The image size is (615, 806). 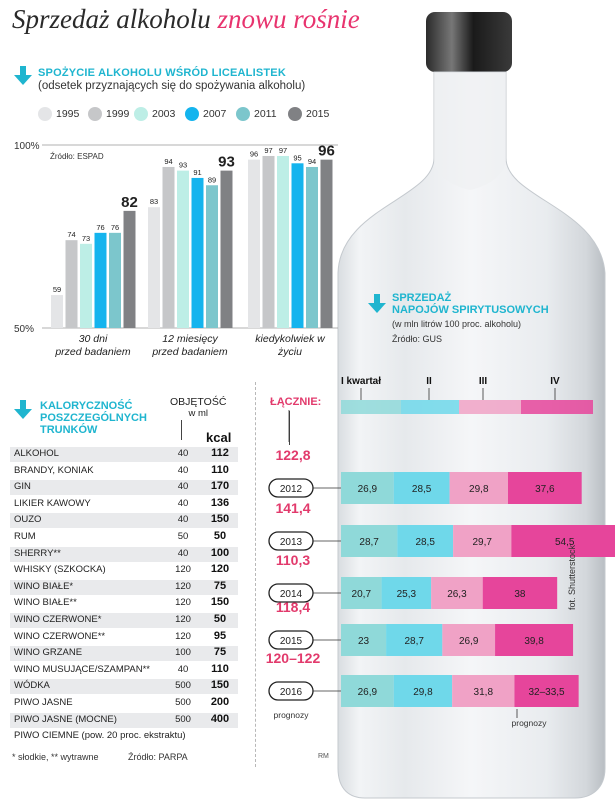 I want to click on section1-heading: SPOŻYCIE ALKOHOLU WŚRÓD LICEALISTEK, so click(x=162, y=73).